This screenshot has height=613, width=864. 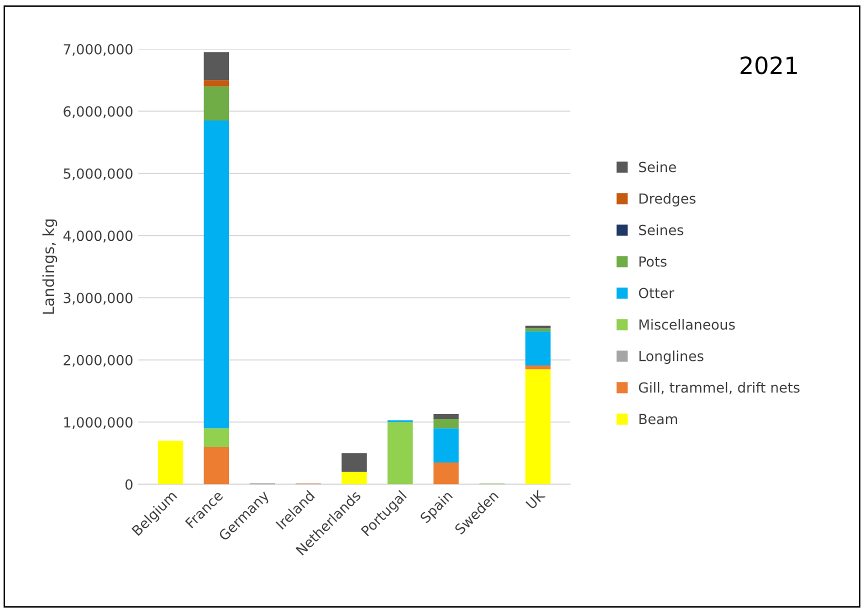 What do you see at coordinates (687, 324) in the screenshot?
I see `legend-label: Miscellaneous` at bounding box center [687, 324].